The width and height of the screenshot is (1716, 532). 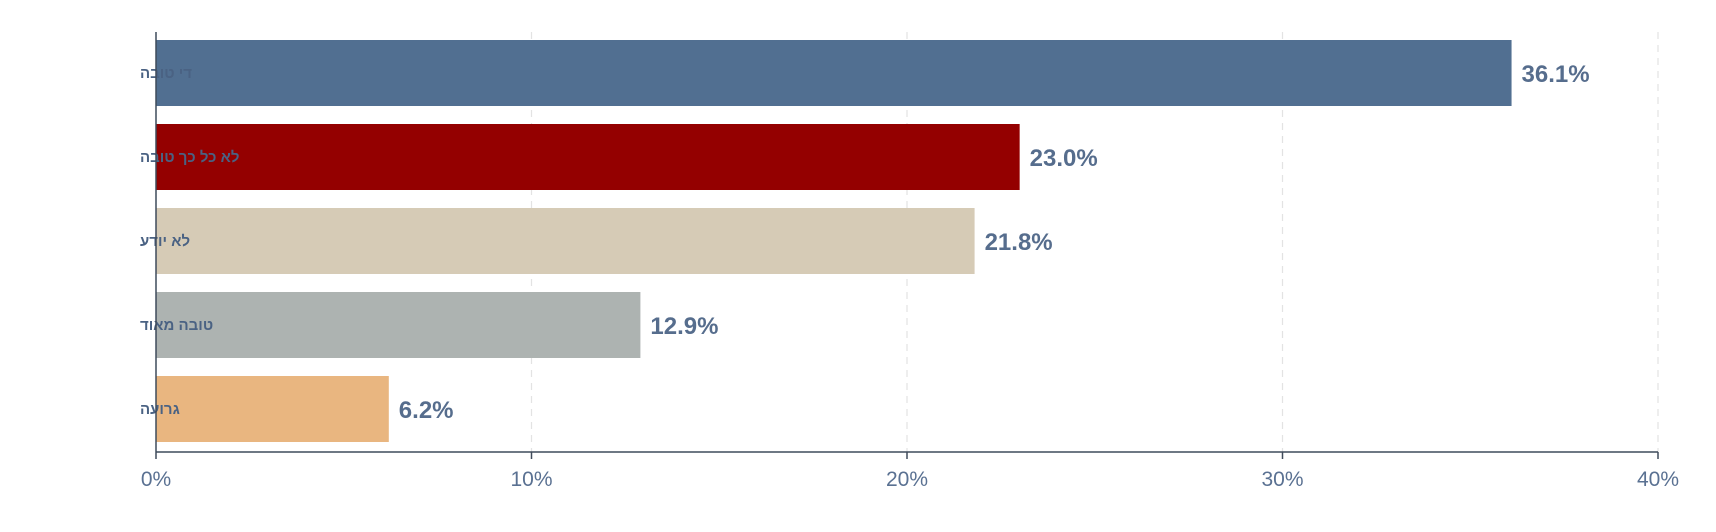 What do you see at coordinates (531, 479) in the screenshot?
I see `x-tick-label: 10%` at bounding box center [531, 479].